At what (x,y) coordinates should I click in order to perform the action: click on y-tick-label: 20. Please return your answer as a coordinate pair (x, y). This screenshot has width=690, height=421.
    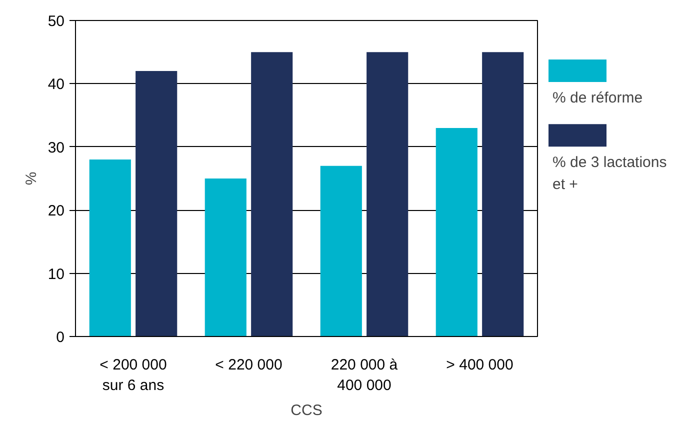
    Looking at the image, I should click on (56, 211).